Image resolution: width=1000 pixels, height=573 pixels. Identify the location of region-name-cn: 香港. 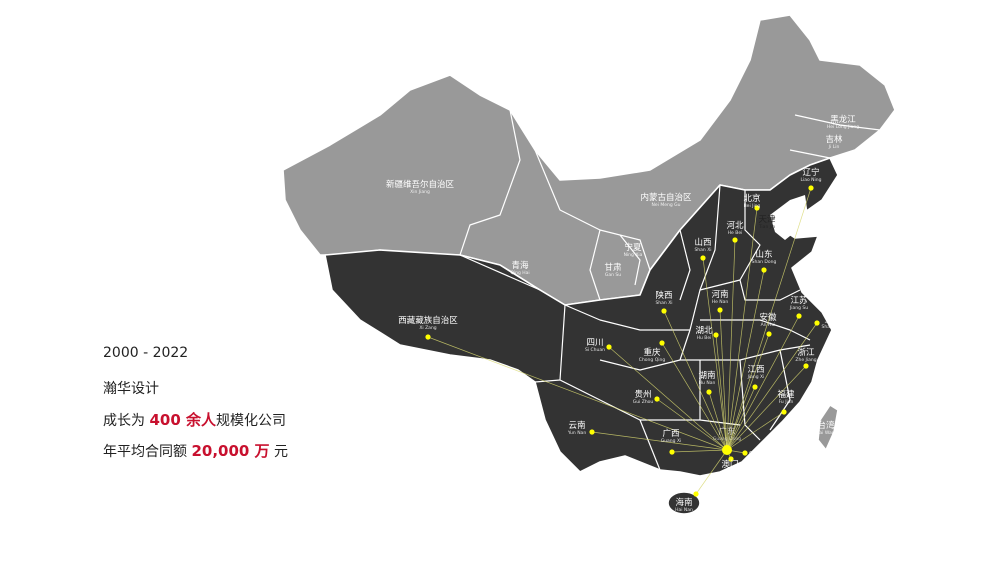
(757, 456).